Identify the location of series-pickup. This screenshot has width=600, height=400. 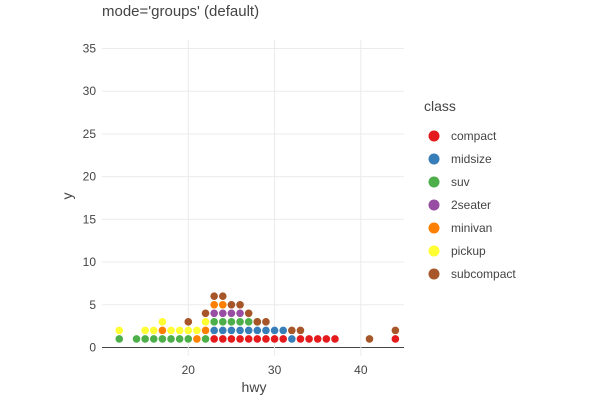
(162, 326).